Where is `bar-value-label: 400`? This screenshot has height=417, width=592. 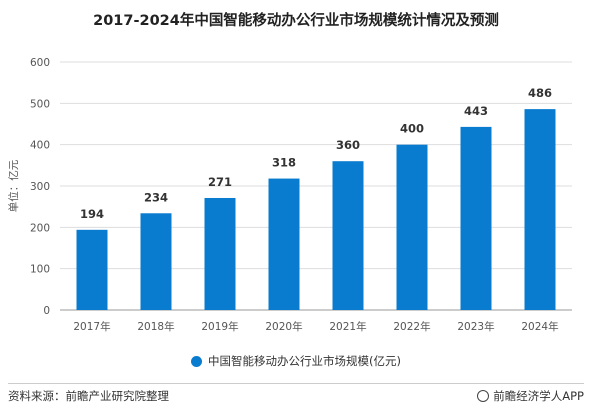 bar-value-label: 400 is located at coordinates (412, 129).